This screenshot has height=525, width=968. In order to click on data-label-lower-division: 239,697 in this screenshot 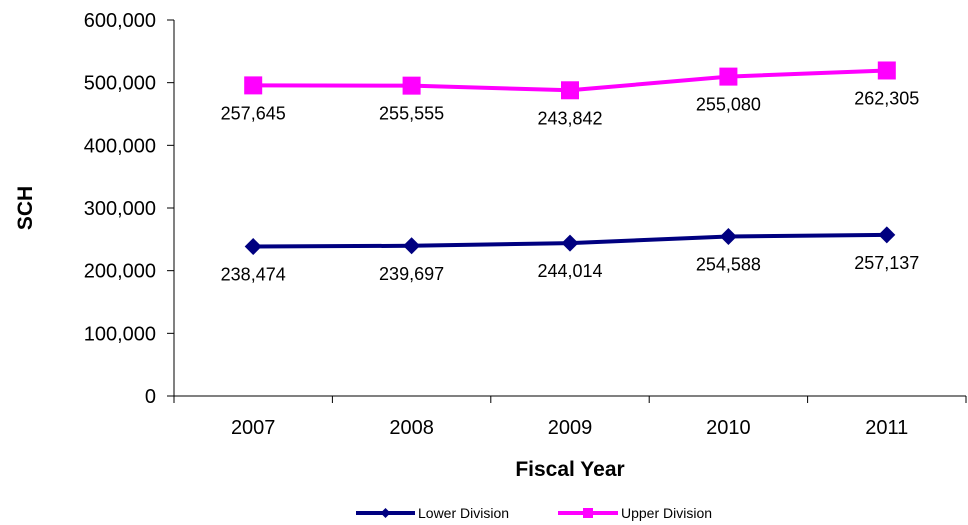, I will do `click(411, 274)`.